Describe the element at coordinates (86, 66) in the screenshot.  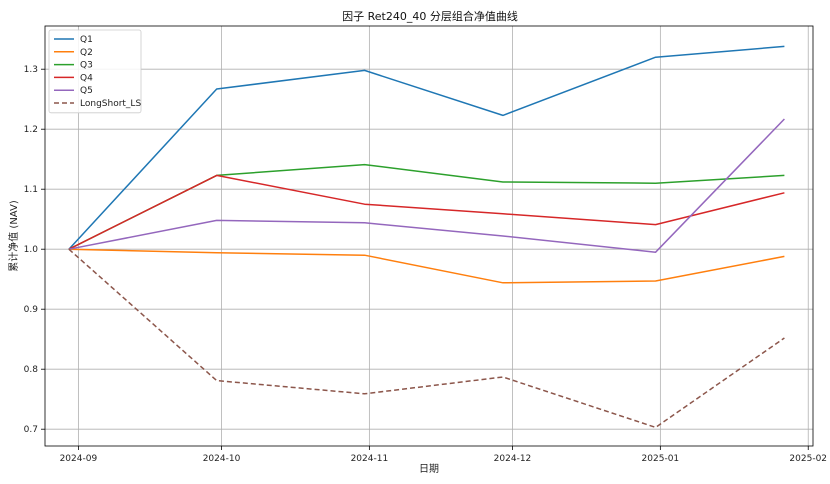
I see `legend-label: Q3` at that location.